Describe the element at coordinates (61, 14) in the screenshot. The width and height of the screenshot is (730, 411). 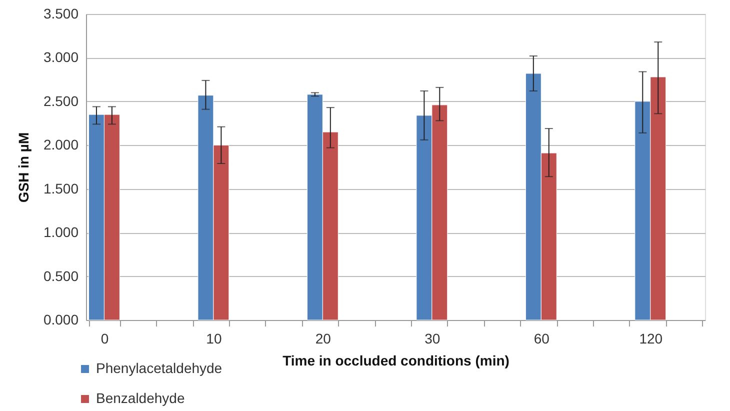
I see `y-tick-label: 3.500` at that location.